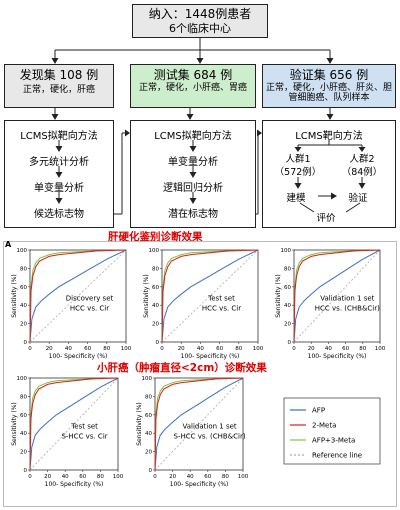  I want to click on header-body-arrows, so click(192, 114).